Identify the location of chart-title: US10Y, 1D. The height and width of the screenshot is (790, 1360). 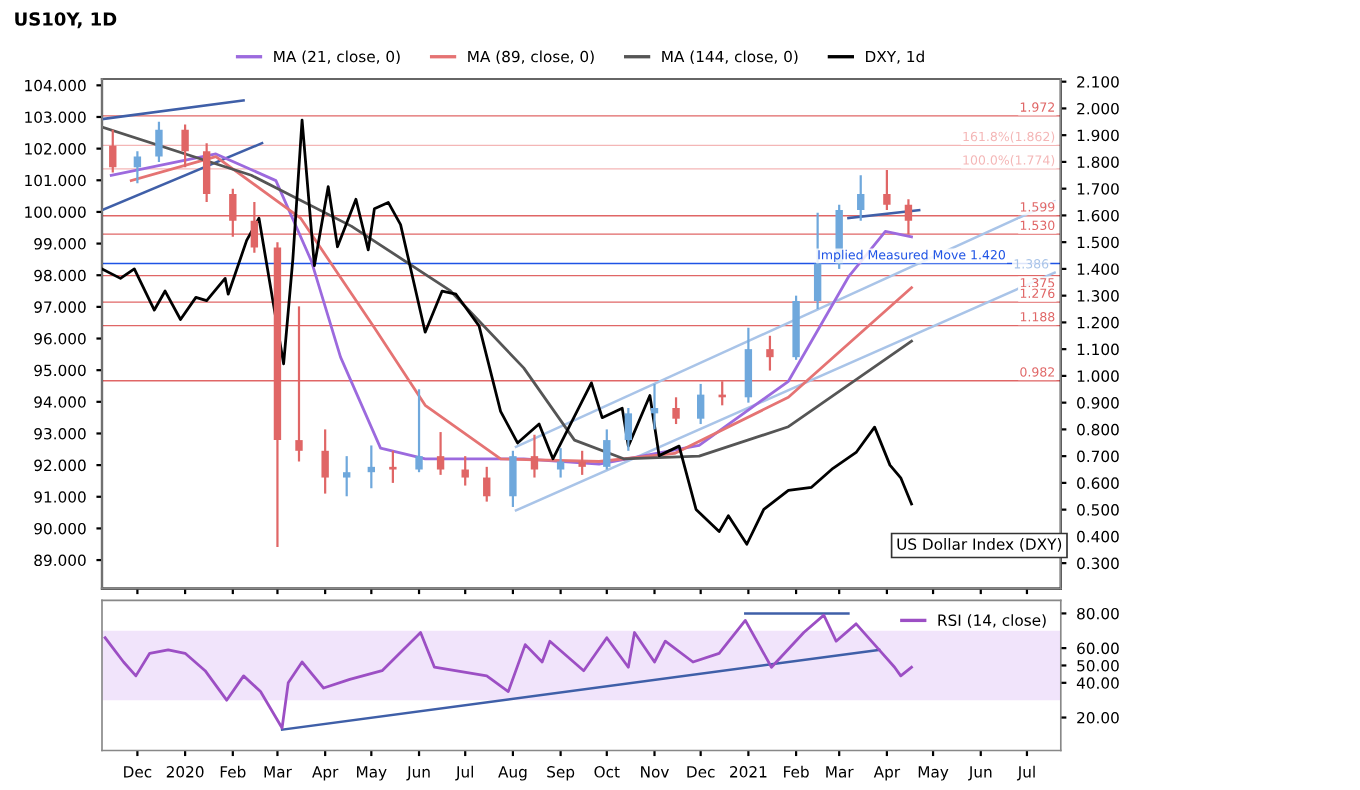
(66, 20).